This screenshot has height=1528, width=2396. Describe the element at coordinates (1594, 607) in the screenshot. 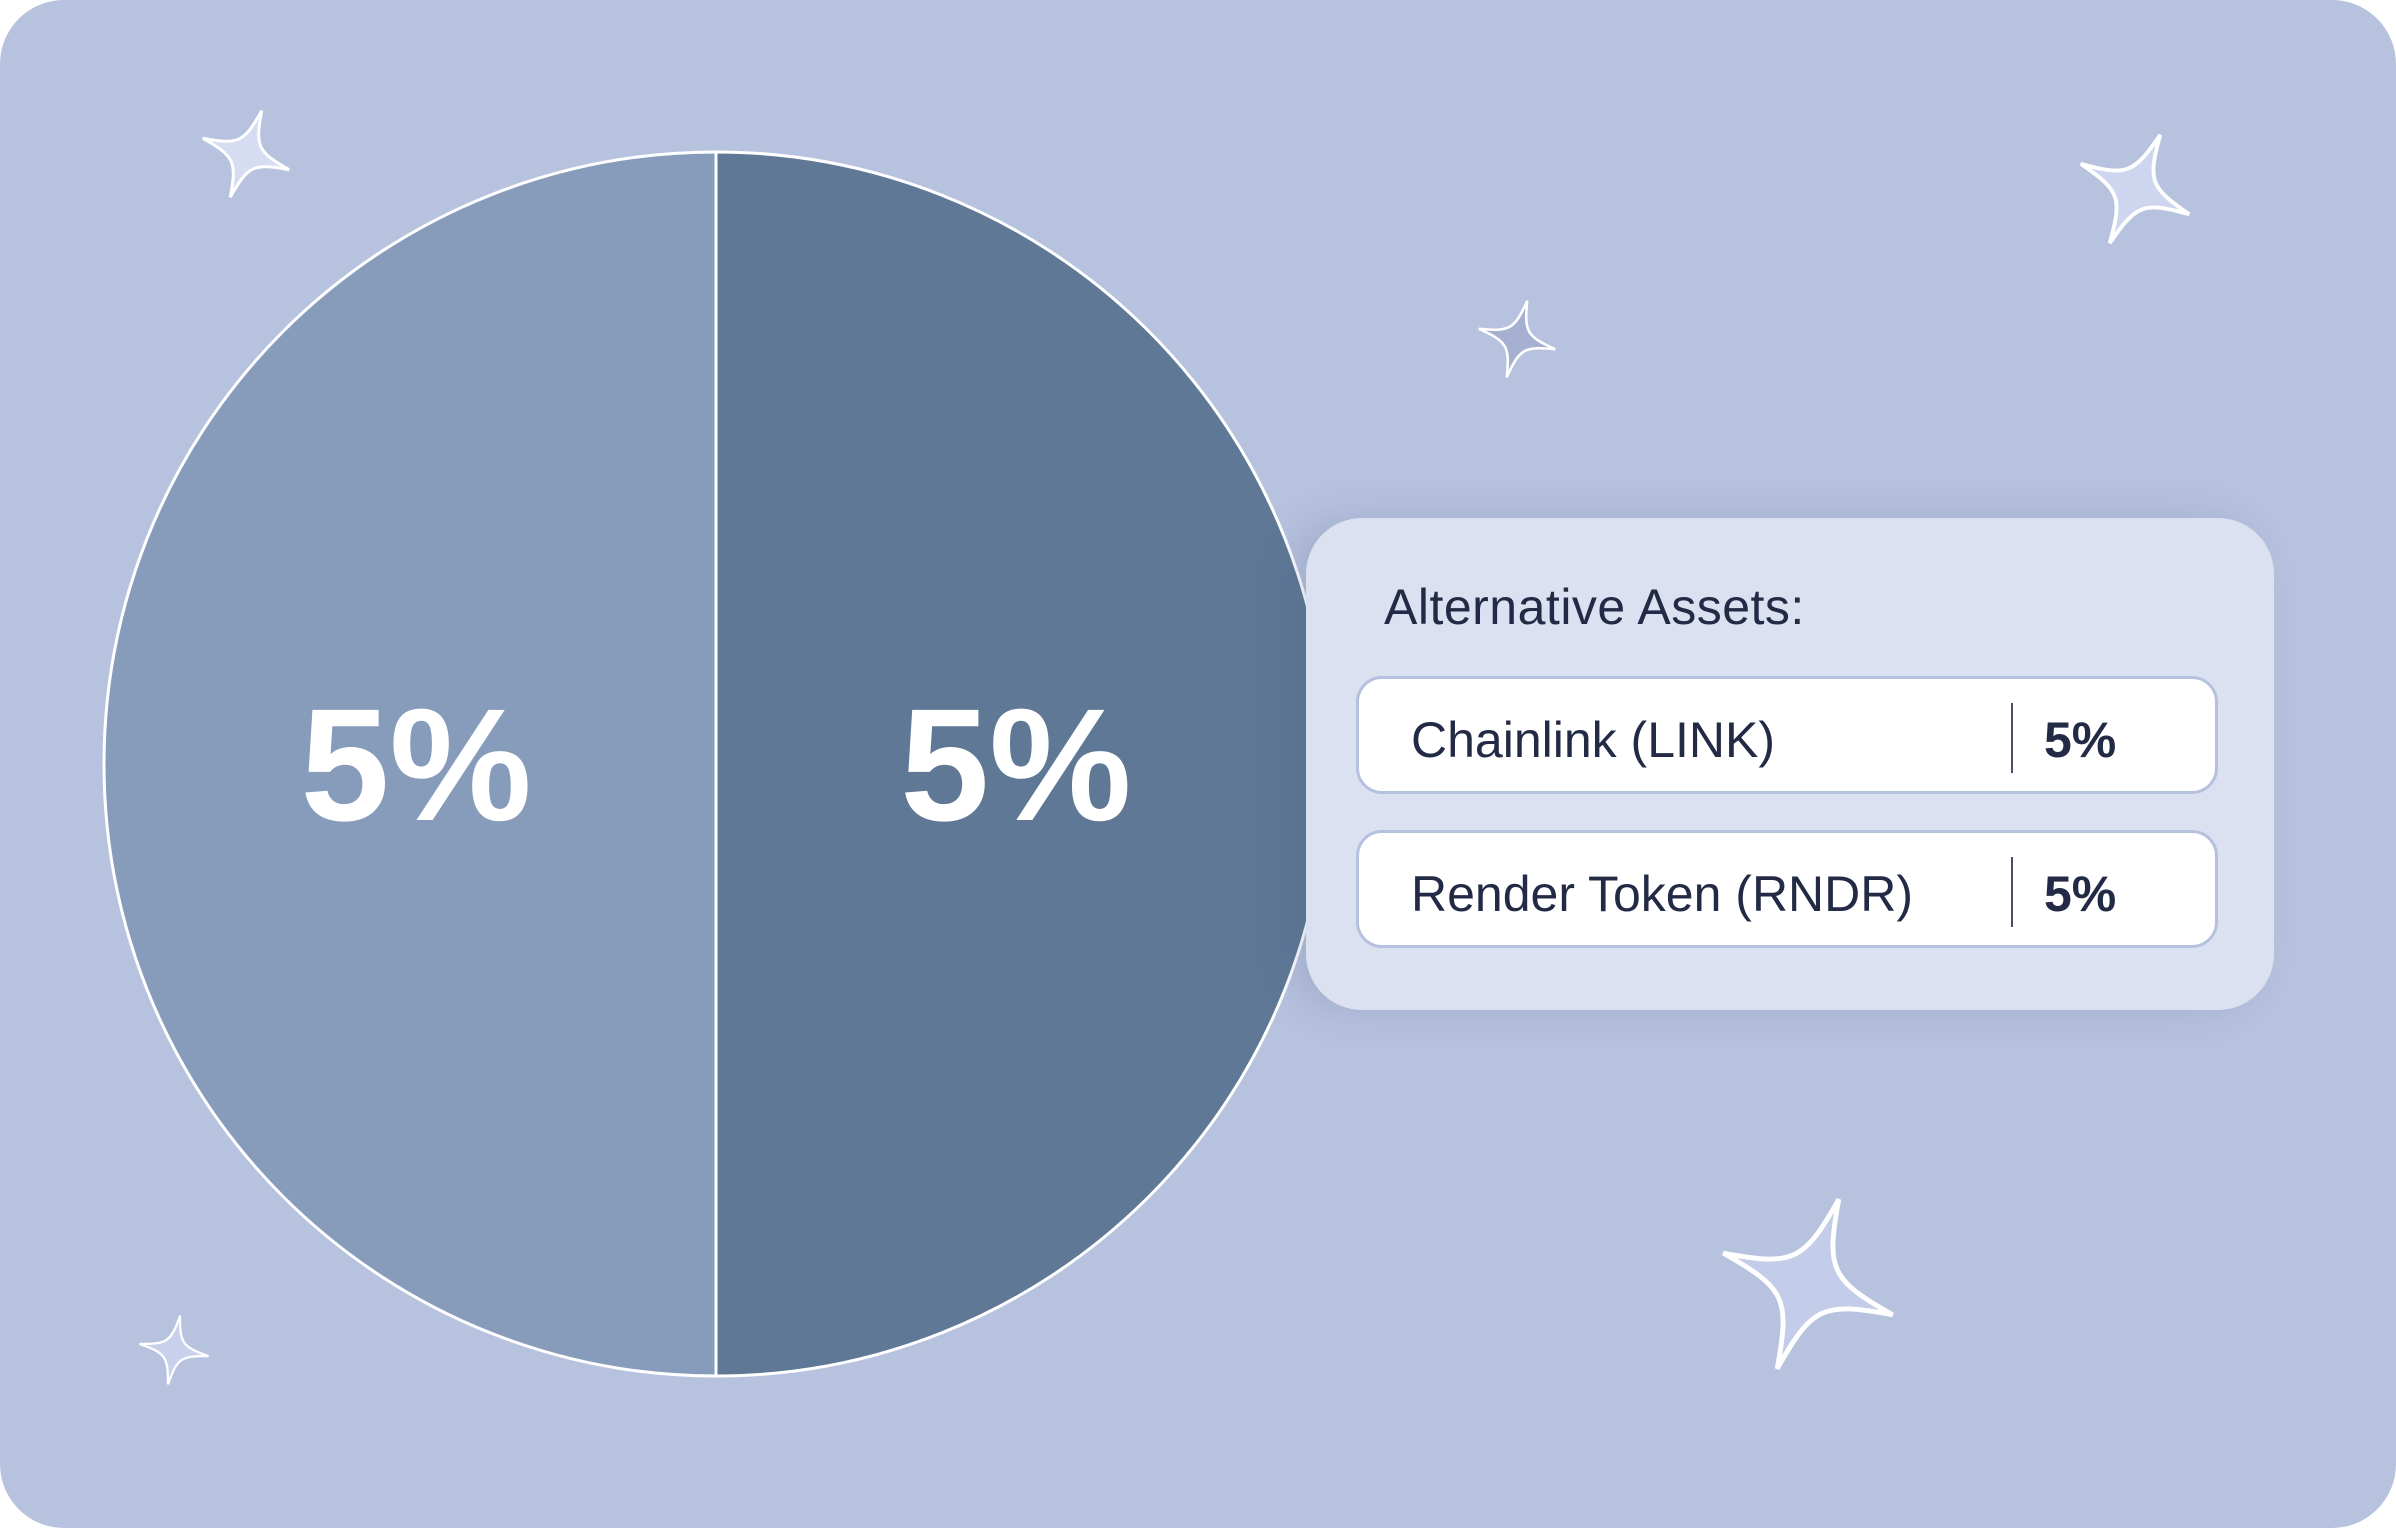

I see `legend-title: Alternative Assets:` at that location.